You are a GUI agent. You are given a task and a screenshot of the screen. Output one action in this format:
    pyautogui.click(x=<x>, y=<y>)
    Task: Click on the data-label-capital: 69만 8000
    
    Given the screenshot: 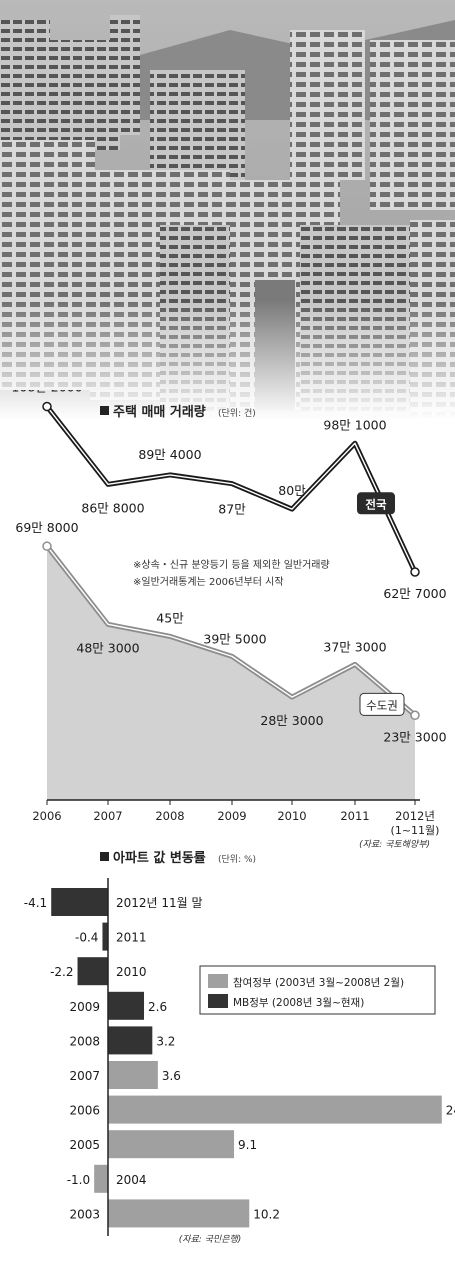 What is the action you would take?
    pyautogui.click(x=46, y=527)
    